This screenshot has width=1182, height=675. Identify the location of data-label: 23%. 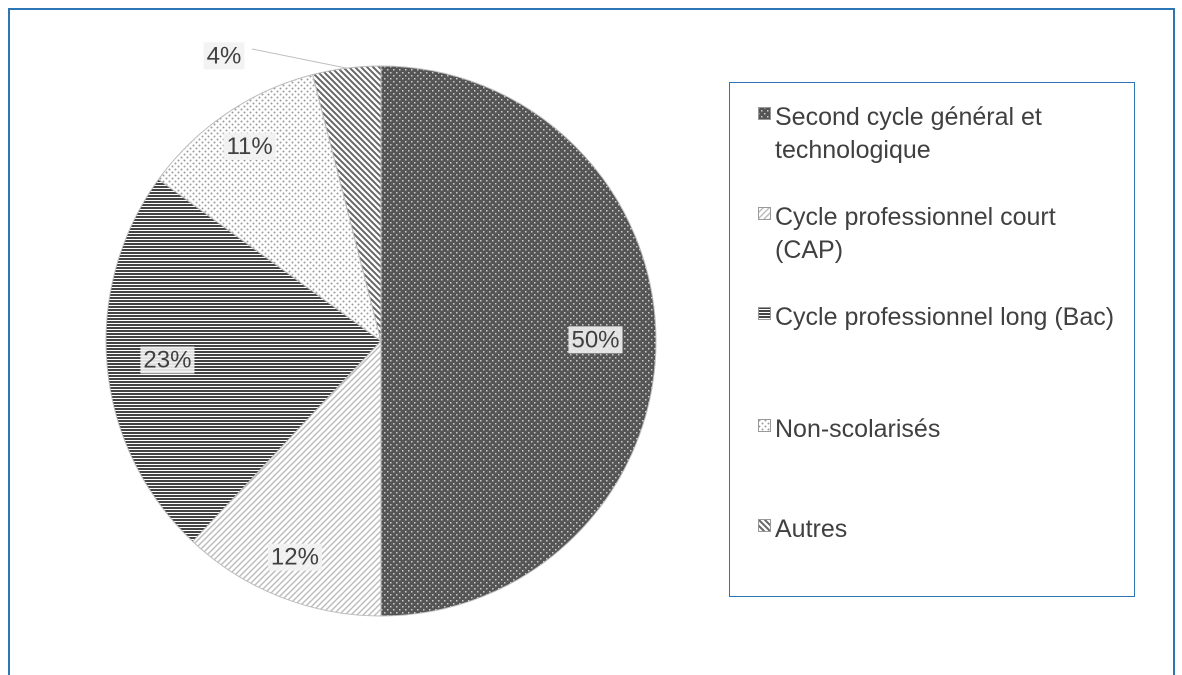
(167, 360).